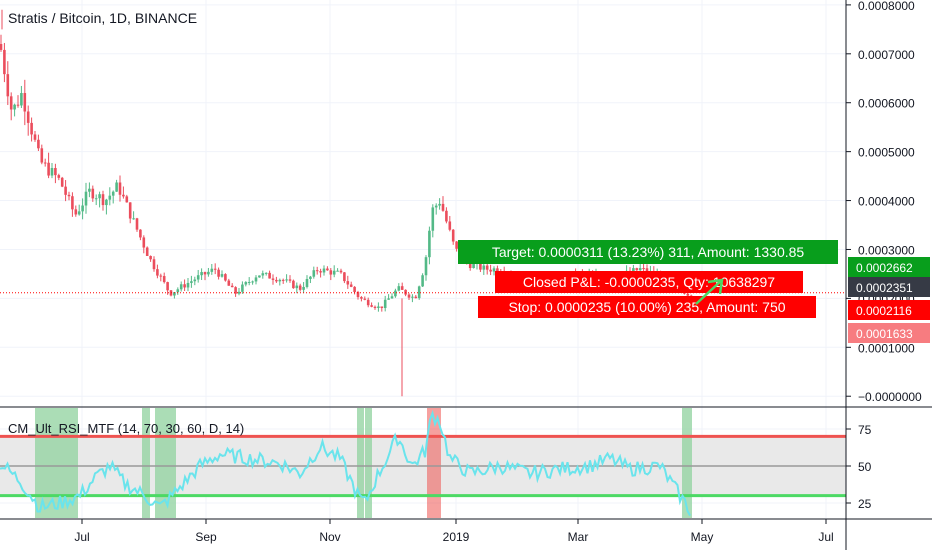 The height and width of the screenshot is (555, 932). What do you see at coordinates (865, 504) in the screenshot?
I see `rsi-tick-label: 25` at bounding box center [865, 504].